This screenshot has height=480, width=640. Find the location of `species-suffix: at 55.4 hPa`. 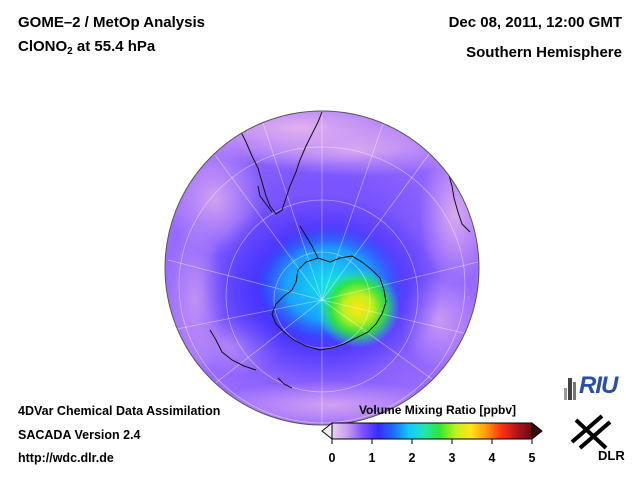

species-suffix: at 55.4 hPa is located at coordinates (114, 46).